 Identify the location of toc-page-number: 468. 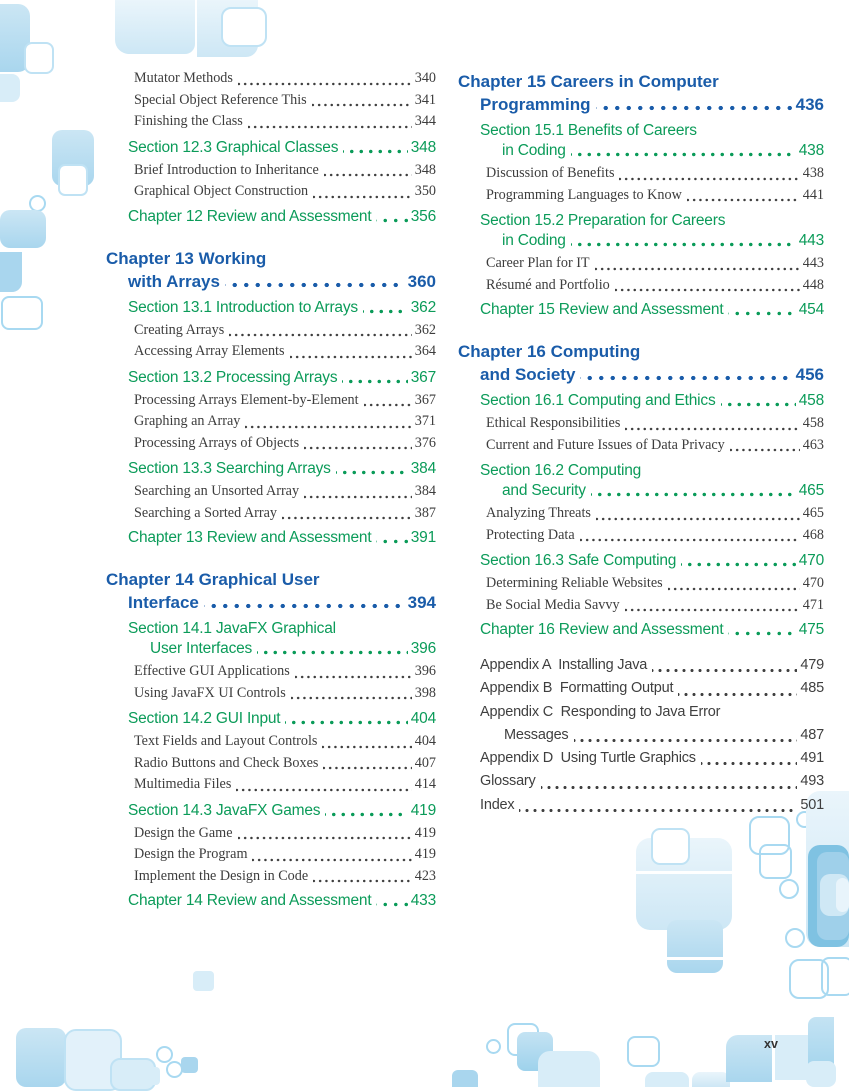
(813, 534).